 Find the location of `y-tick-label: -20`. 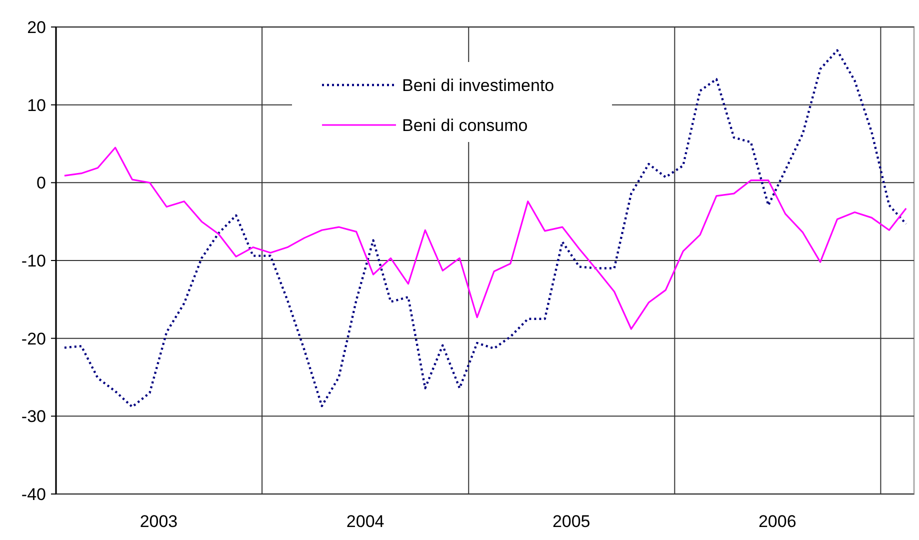

y-tick-label: -20 is located at coordinates (33, 338).